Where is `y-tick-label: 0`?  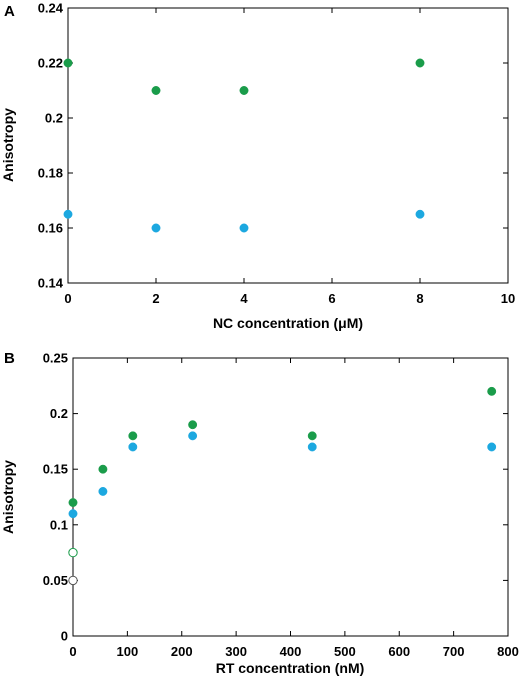
y-tick-label: 0 is located at coordinates (64, 636).